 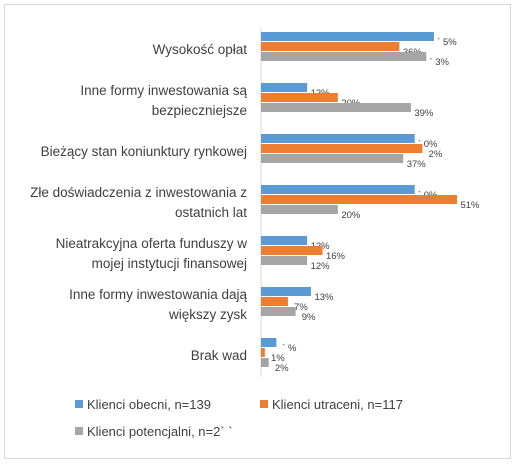 I want to click on data-label: 12%, so click(x=321, y=266).